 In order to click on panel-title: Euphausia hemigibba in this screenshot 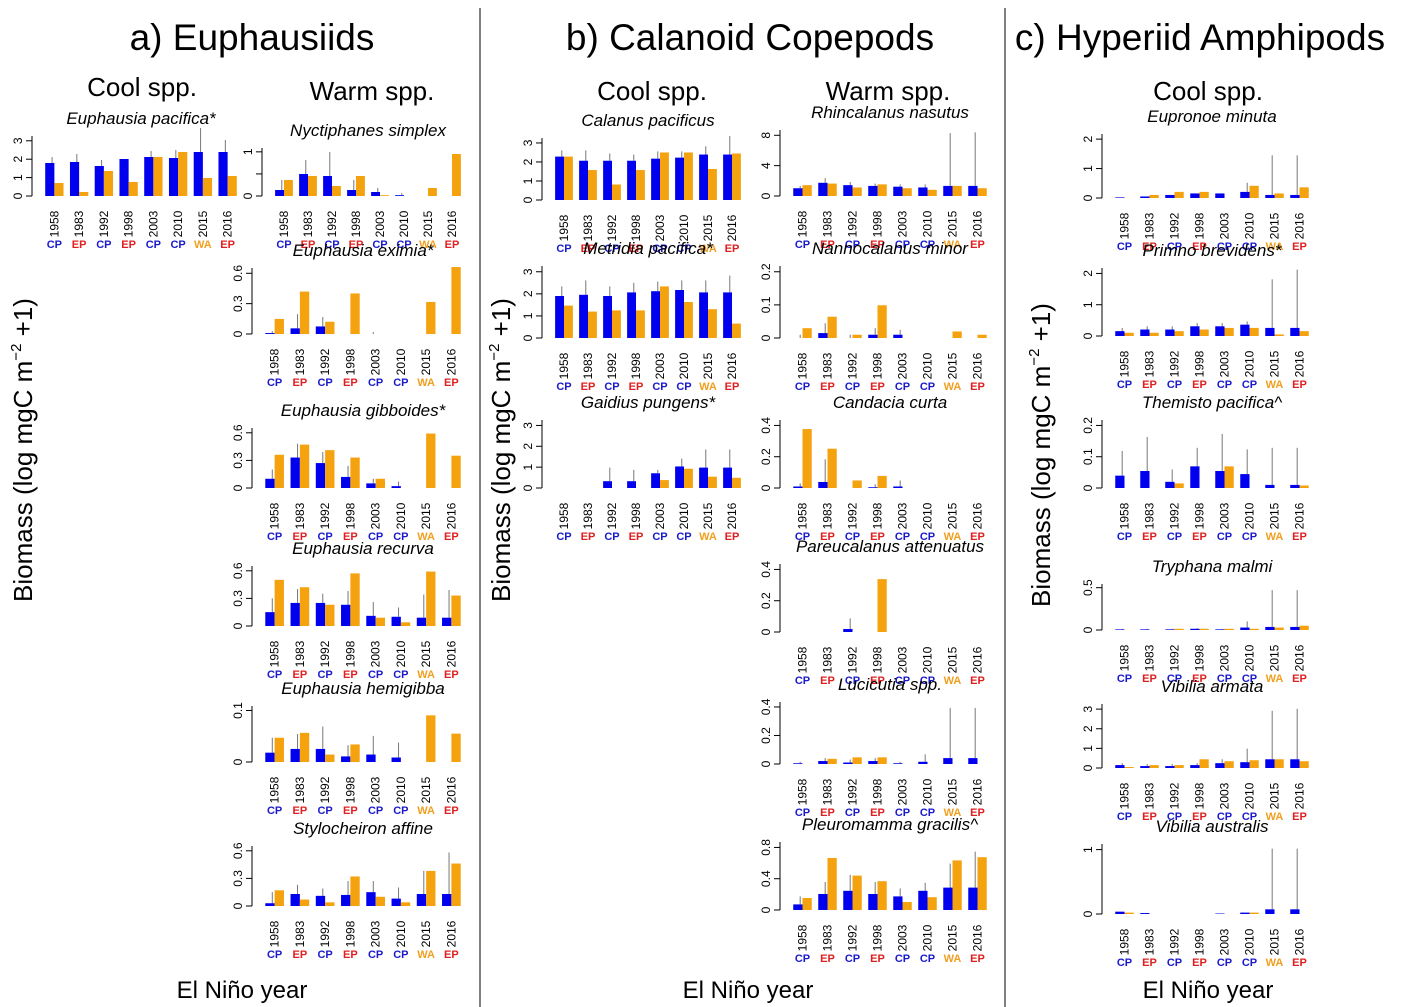, I will do `click(363, 688)`.